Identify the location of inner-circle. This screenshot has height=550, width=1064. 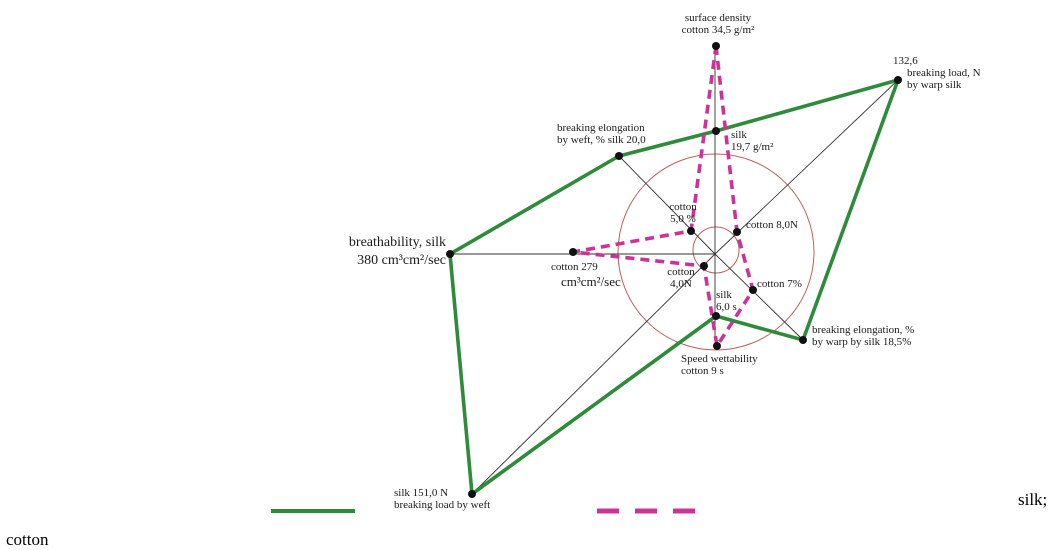
(716, 250).